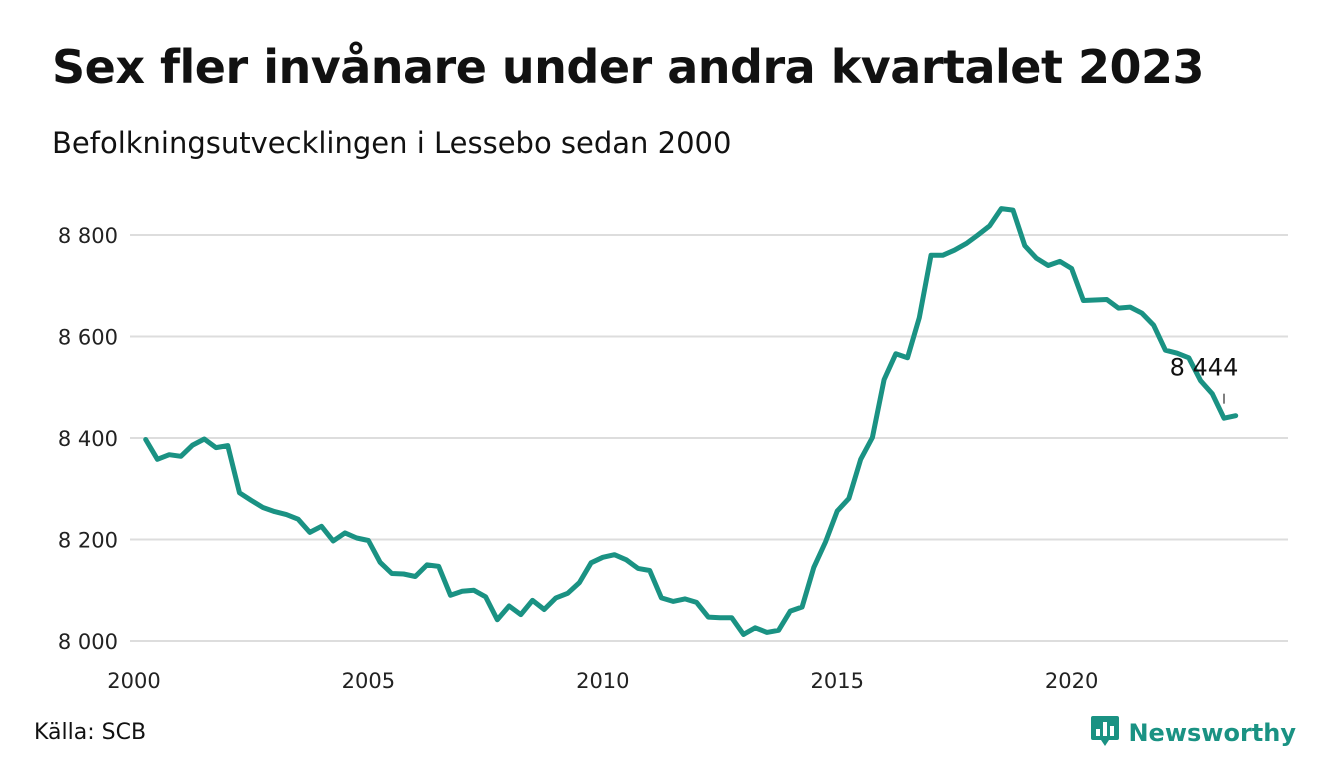  I want to click on bar-chart-speech-bubble-icon, so click(1105, 733).